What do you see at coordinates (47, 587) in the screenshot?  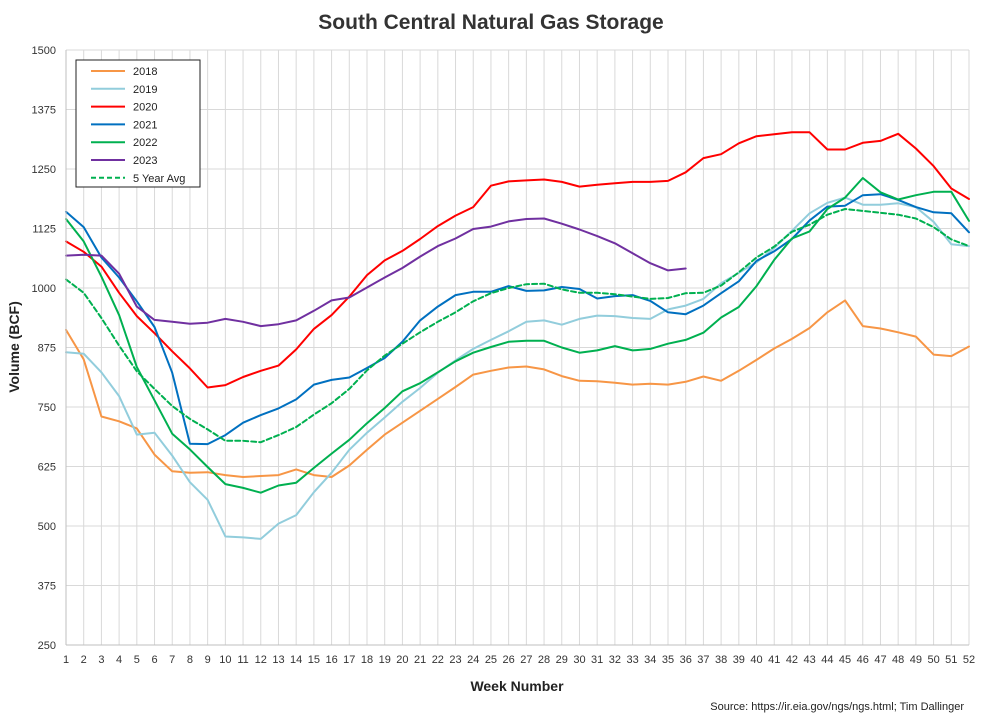 I see `y-tick-label: 375` at bounding box center [47, 587].